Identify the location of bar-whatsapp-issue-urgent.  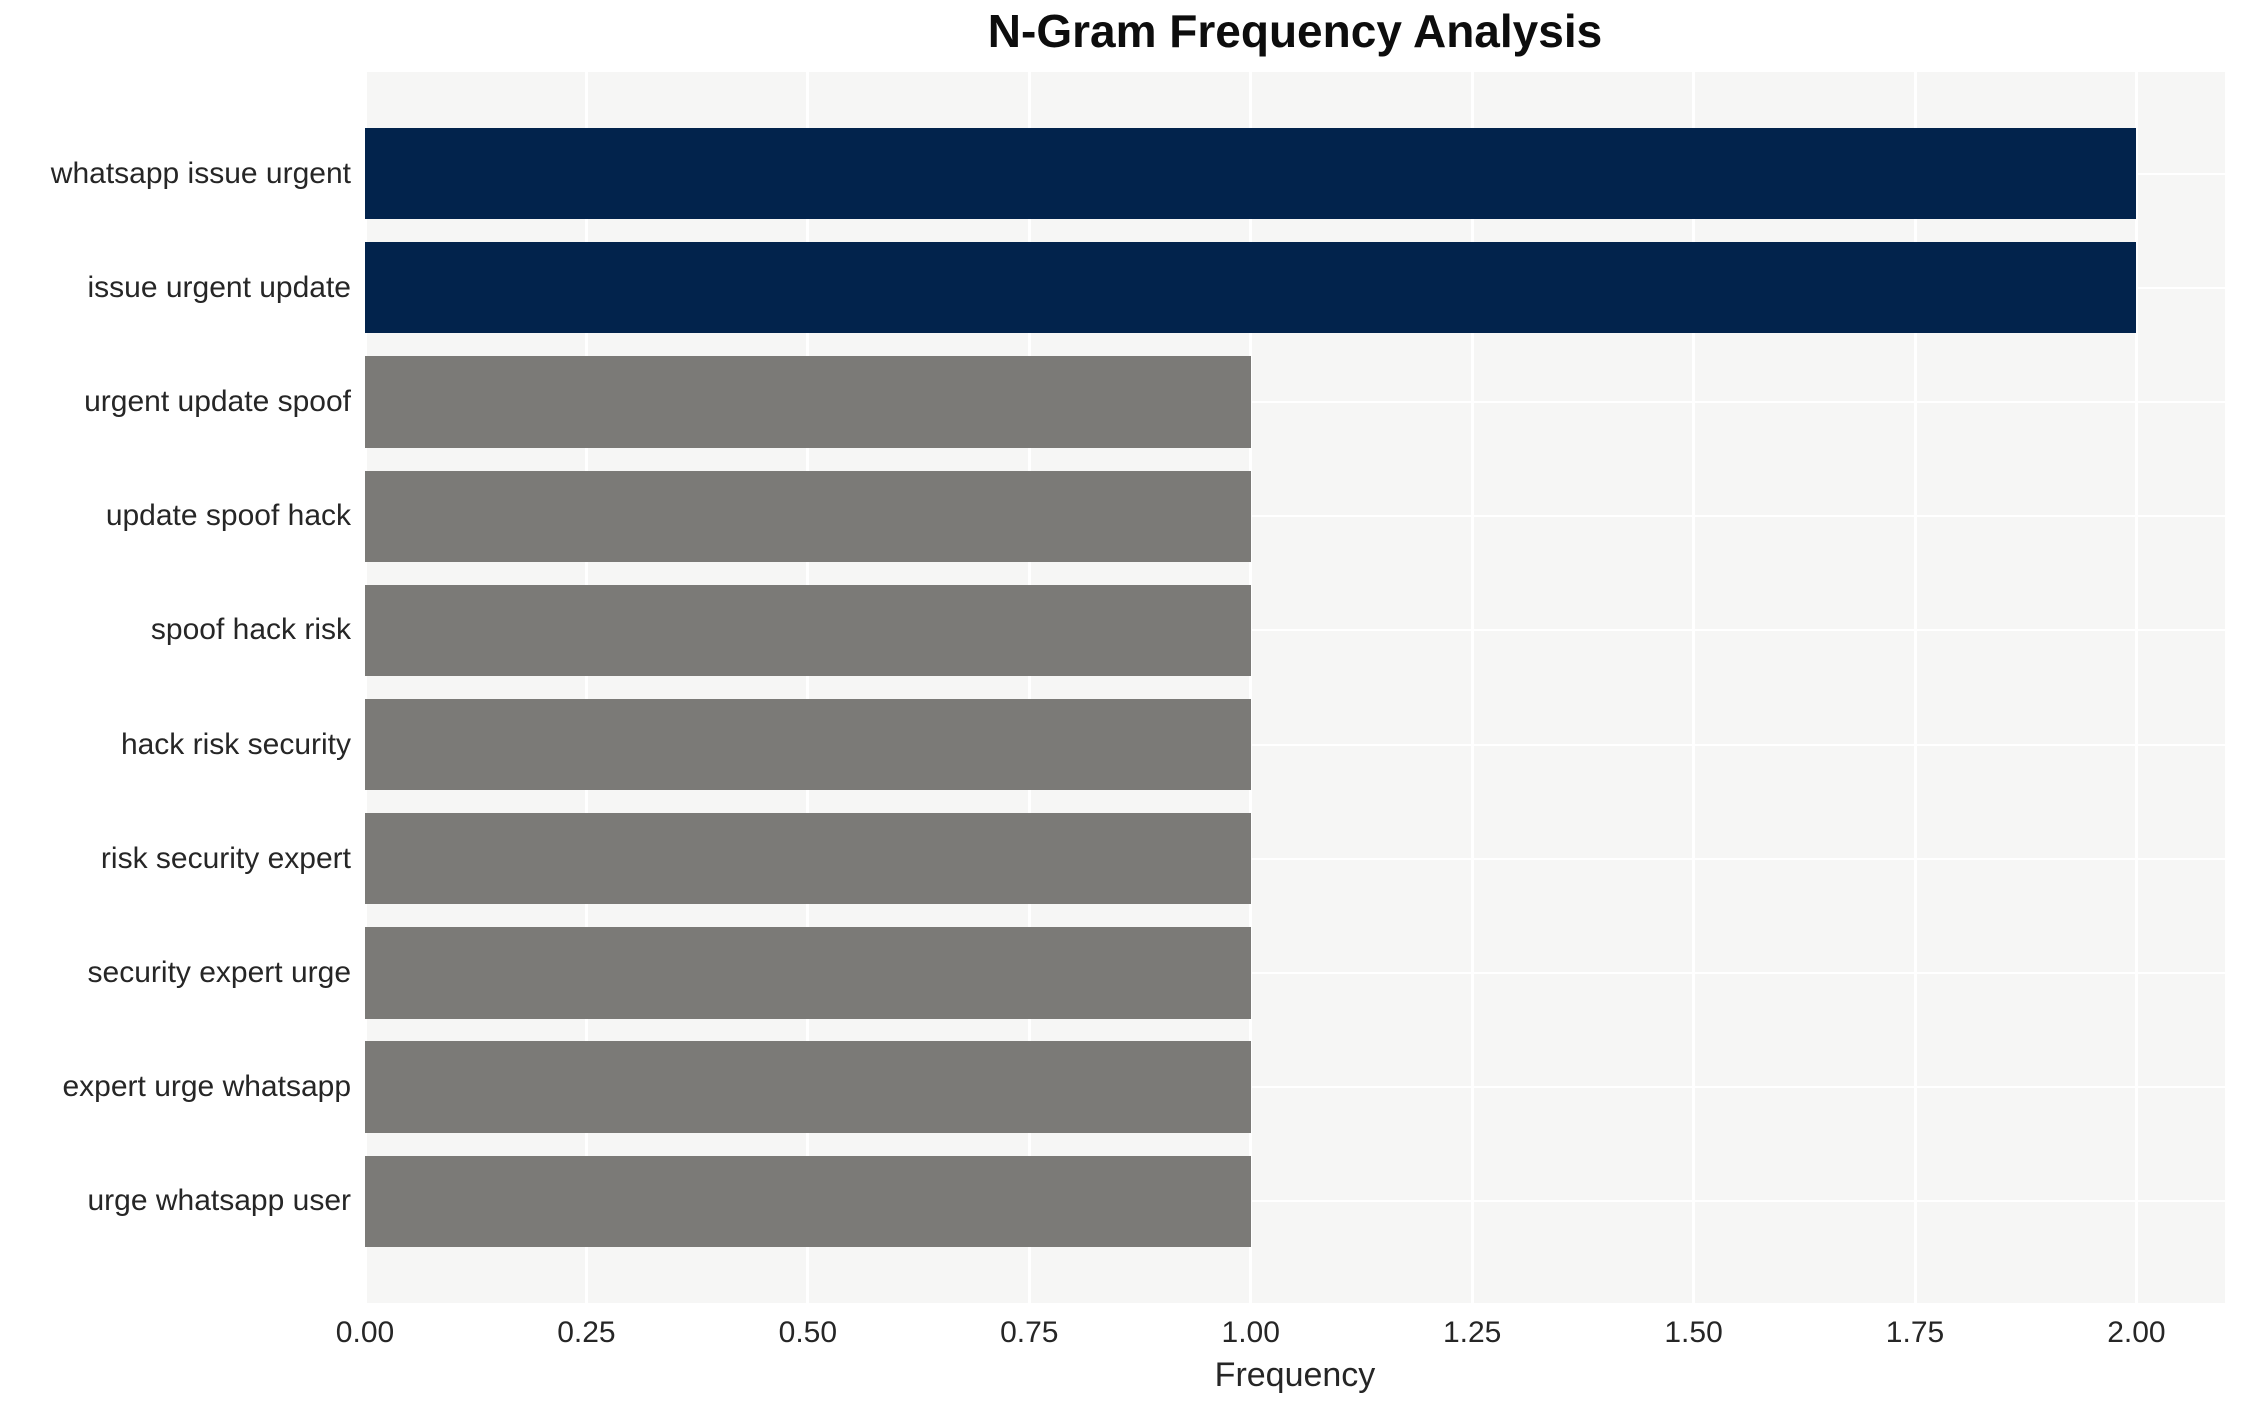
(1251, 173).